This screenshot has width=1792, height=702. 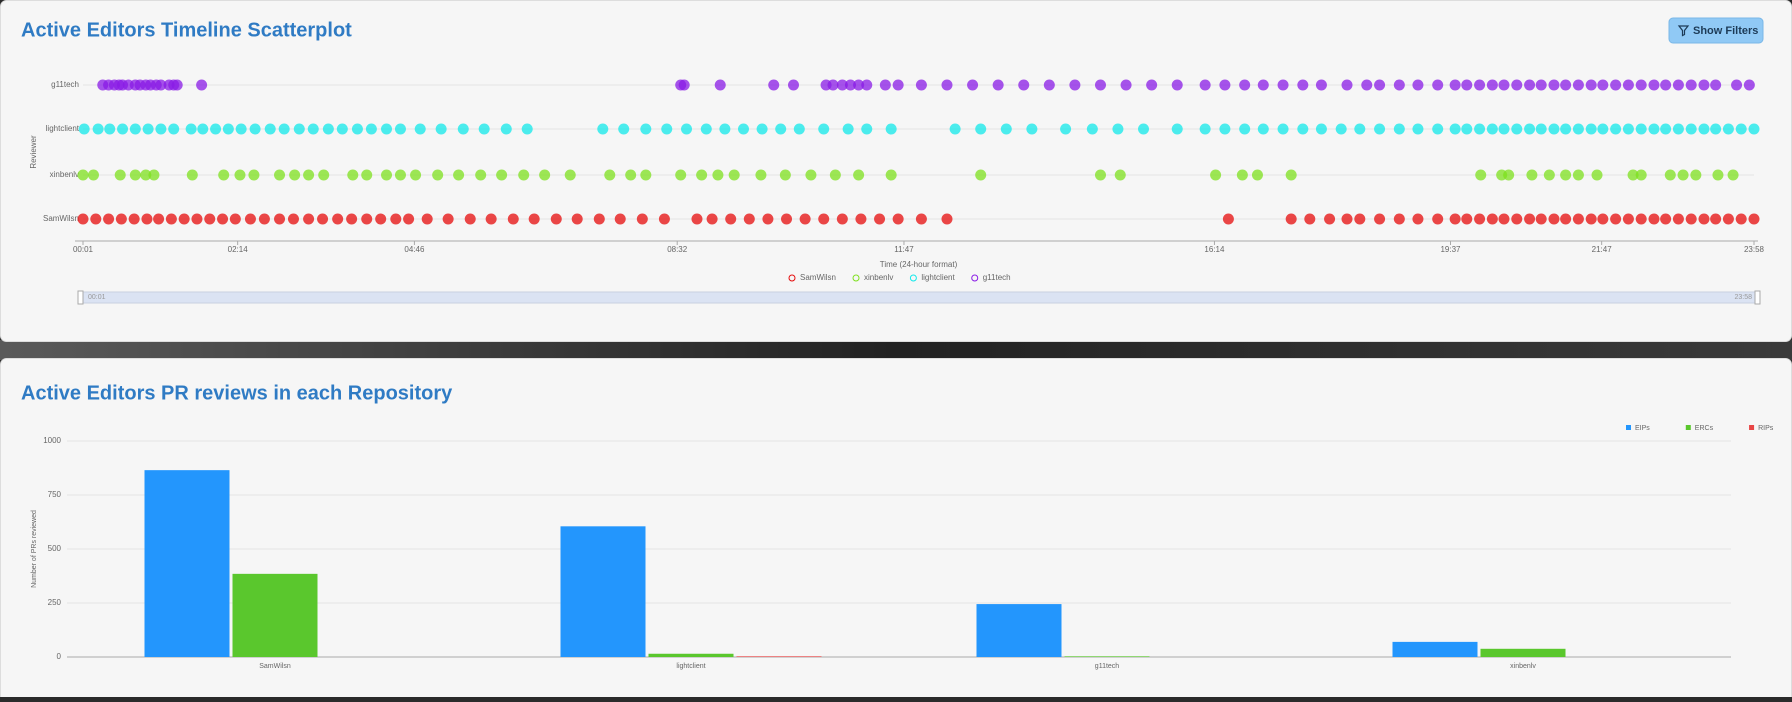 I want to click on legend-label: g11tech, so click(x=997, y=277).